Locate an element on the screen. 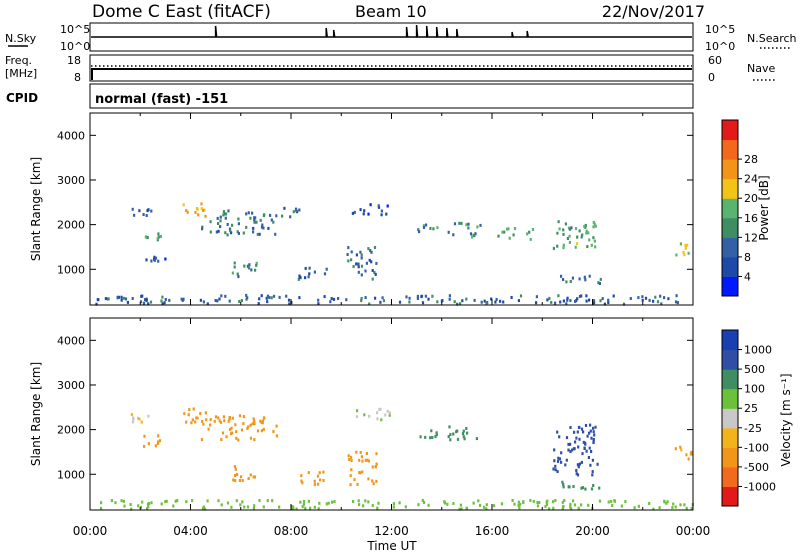 This screenshot has height=554, width=800. freq-label-1: Freq. is located at coordinates (18, 60).